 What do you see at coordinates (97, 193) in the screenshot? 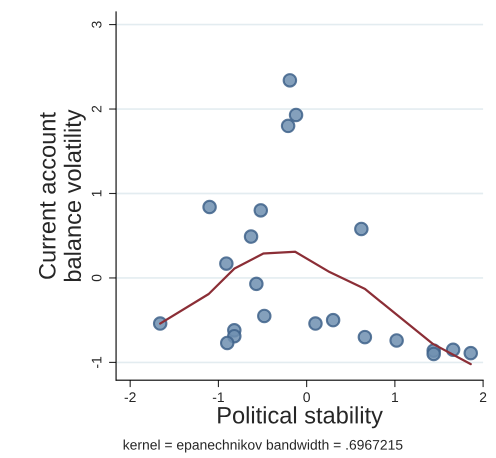
I see `y-tick-label: 1` at bounding box center [97, 193].